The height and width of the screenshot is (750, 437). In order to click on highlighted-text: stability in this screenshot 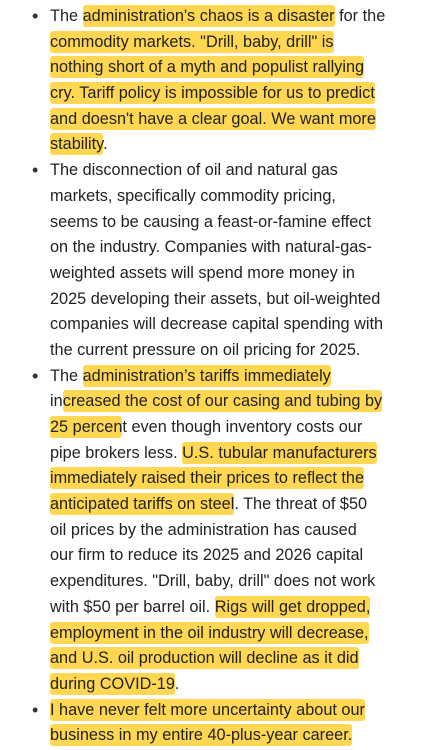, I will do `click(77, 144)`.